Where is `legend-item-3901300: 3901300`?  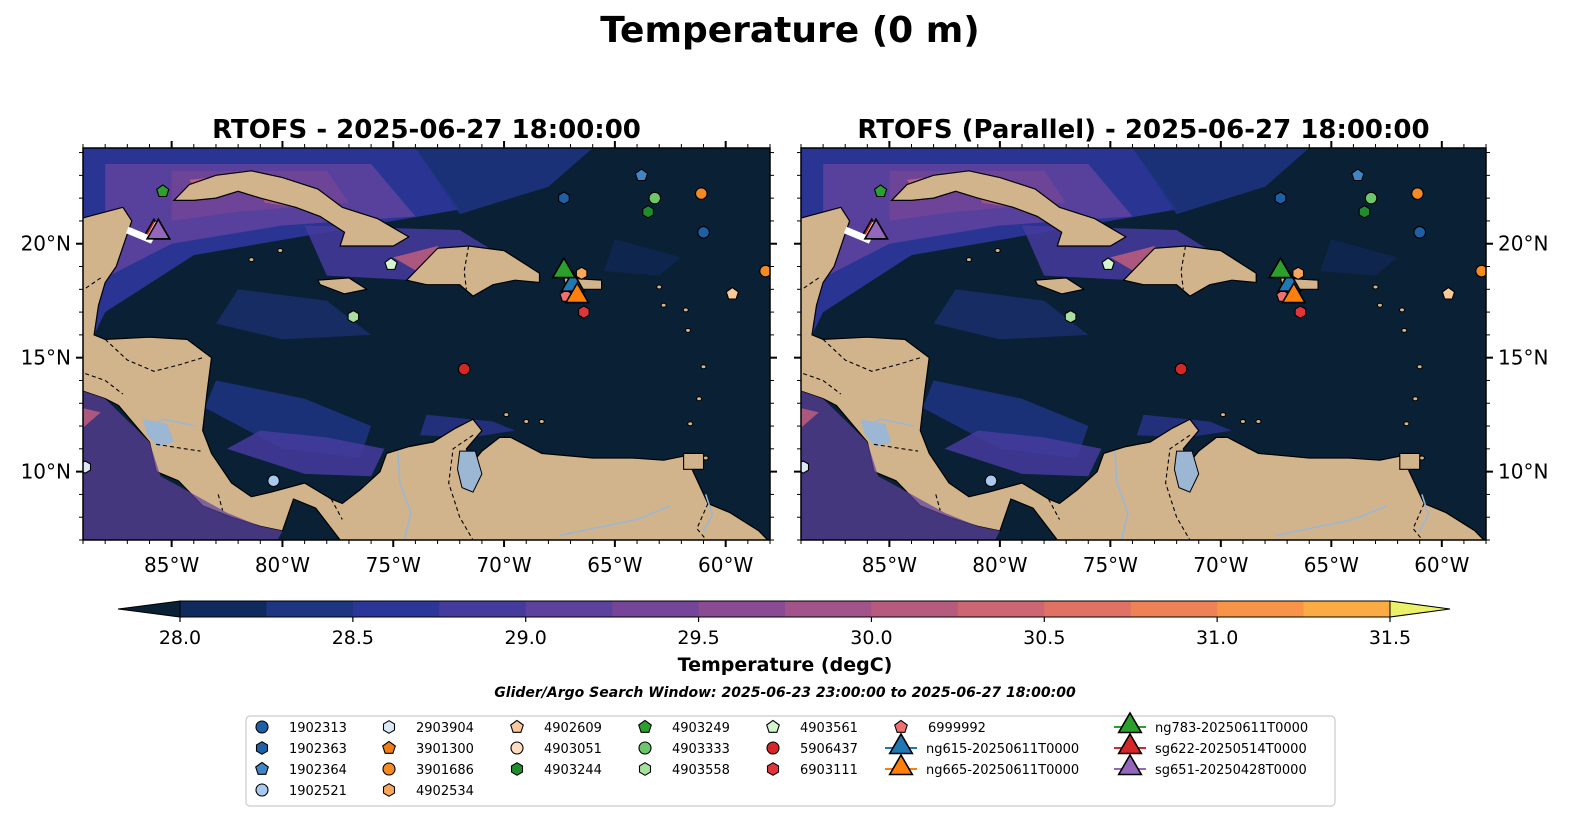
legend-item-3901300: 3901300 is located at coordinates (428, 748).